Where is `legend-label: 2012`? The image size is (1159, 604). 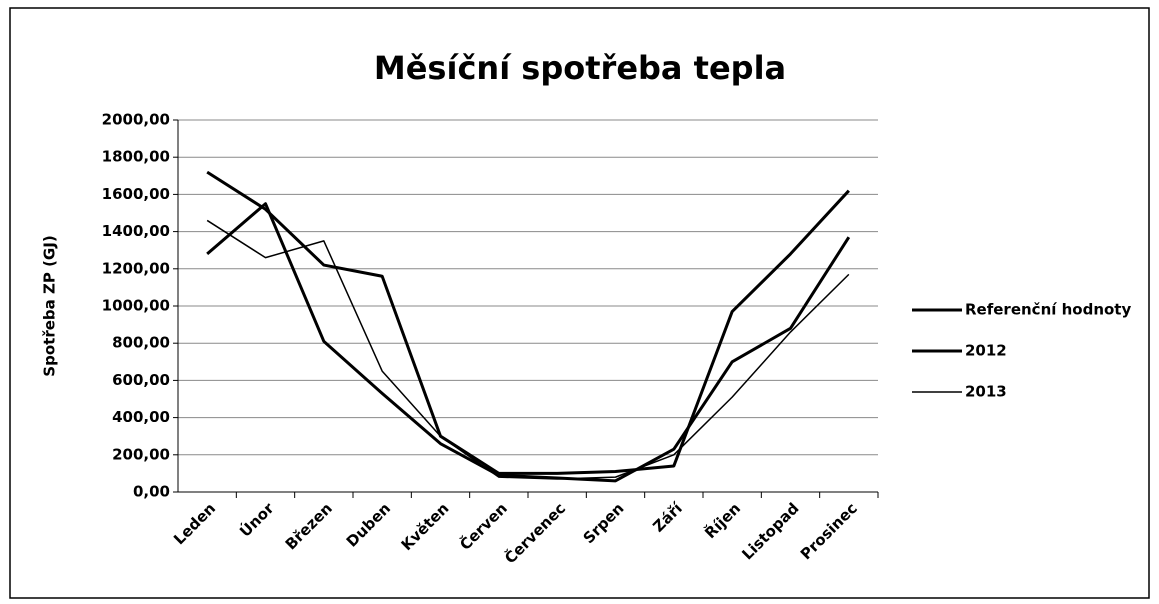
legend-label: 2012 is located at coordinates (986, 351).